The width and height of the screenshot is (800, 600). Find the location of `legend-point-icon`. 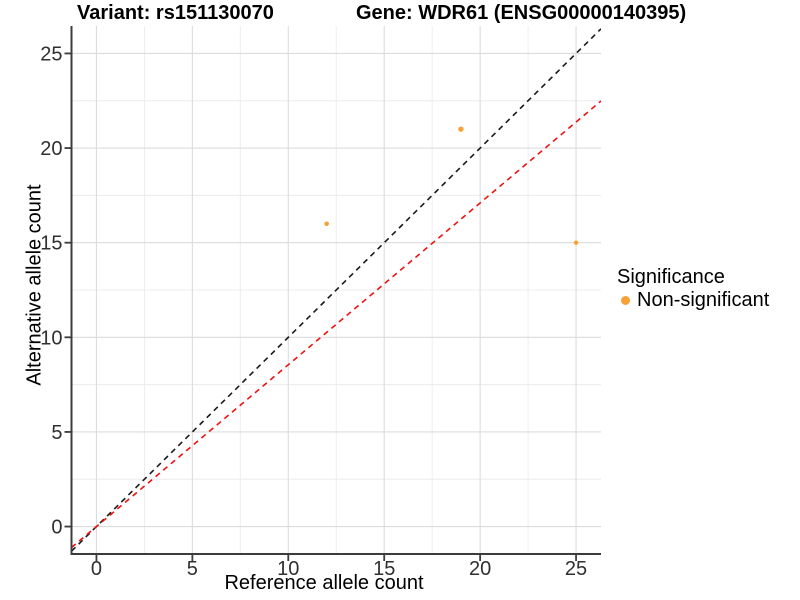

legend-point-icon is located at coordinates (625, 300).